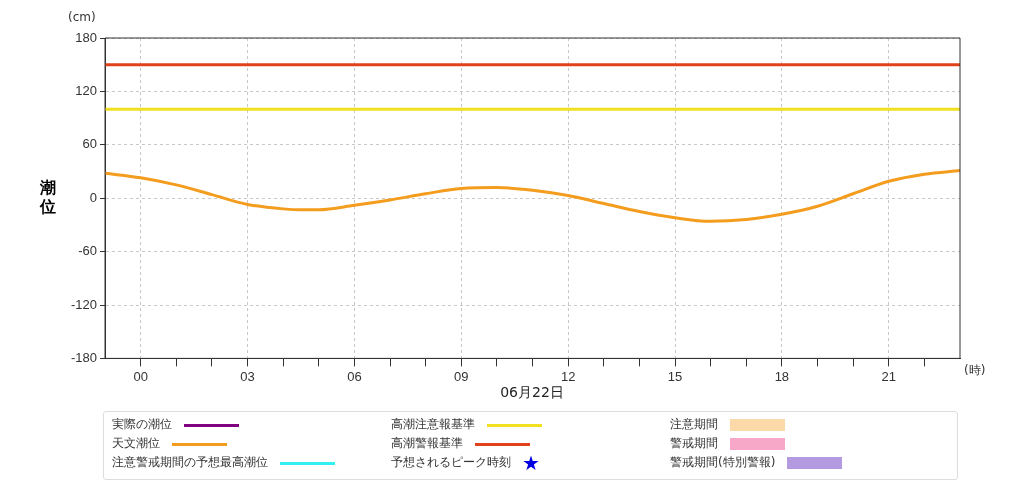  Describe the element at coordinates (694, 443) in the screenshot. I see `legend-label: 警戒期間` at that location.